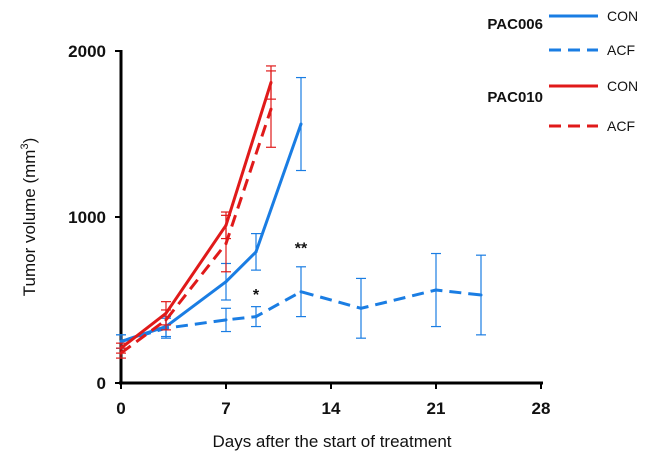 The width and height of the screenshot is (649, 458). Describe the element at coordinates (196, 231) in the screenshot. I see `series-line-pac010-acf` at that location.